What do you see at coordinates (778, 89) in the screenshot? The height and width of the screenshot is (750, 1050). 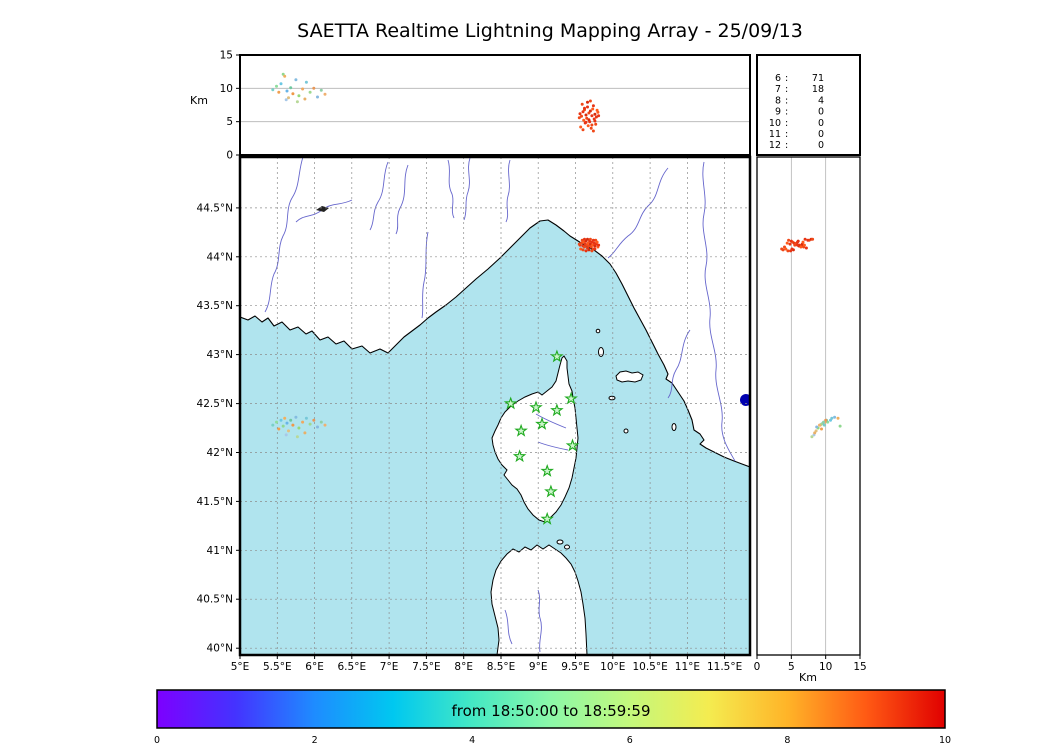 I see `count-altitude-level: 7` at bounding box center [778, 89].